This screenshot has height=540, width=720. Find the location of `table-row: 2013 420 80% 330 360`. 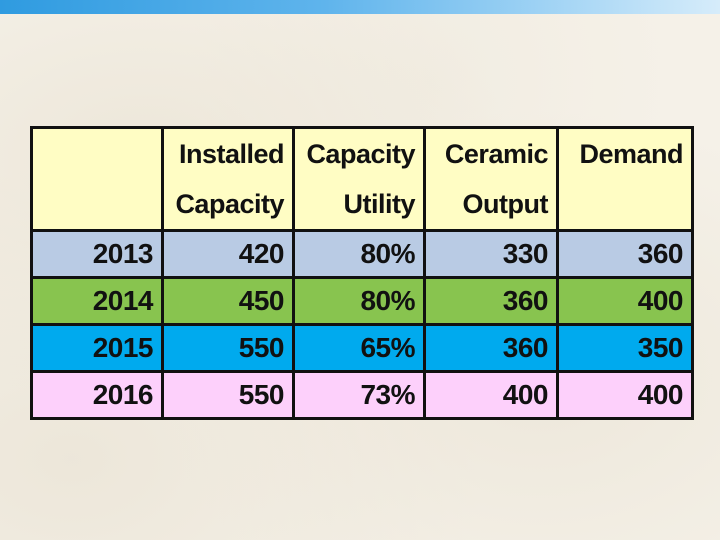

table-row: 2013 420 80% 330 360 is located at coordinates (362, 254).